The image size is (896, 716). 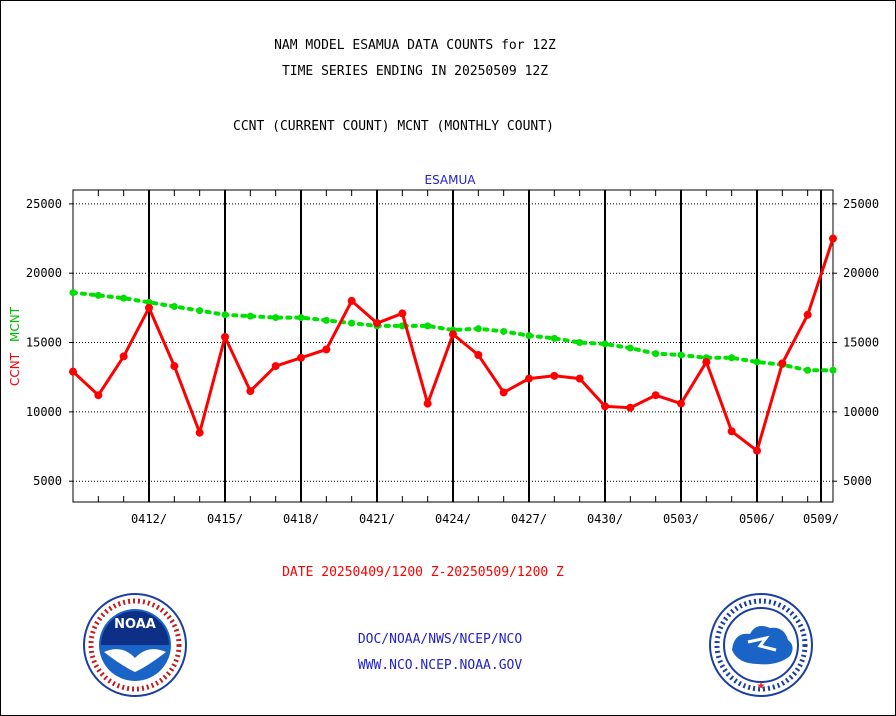 What do you see at coordinates (47, 481) in the screenshot?
I see `y-tick-label-left: 5000` at bounding box center [47, 481].